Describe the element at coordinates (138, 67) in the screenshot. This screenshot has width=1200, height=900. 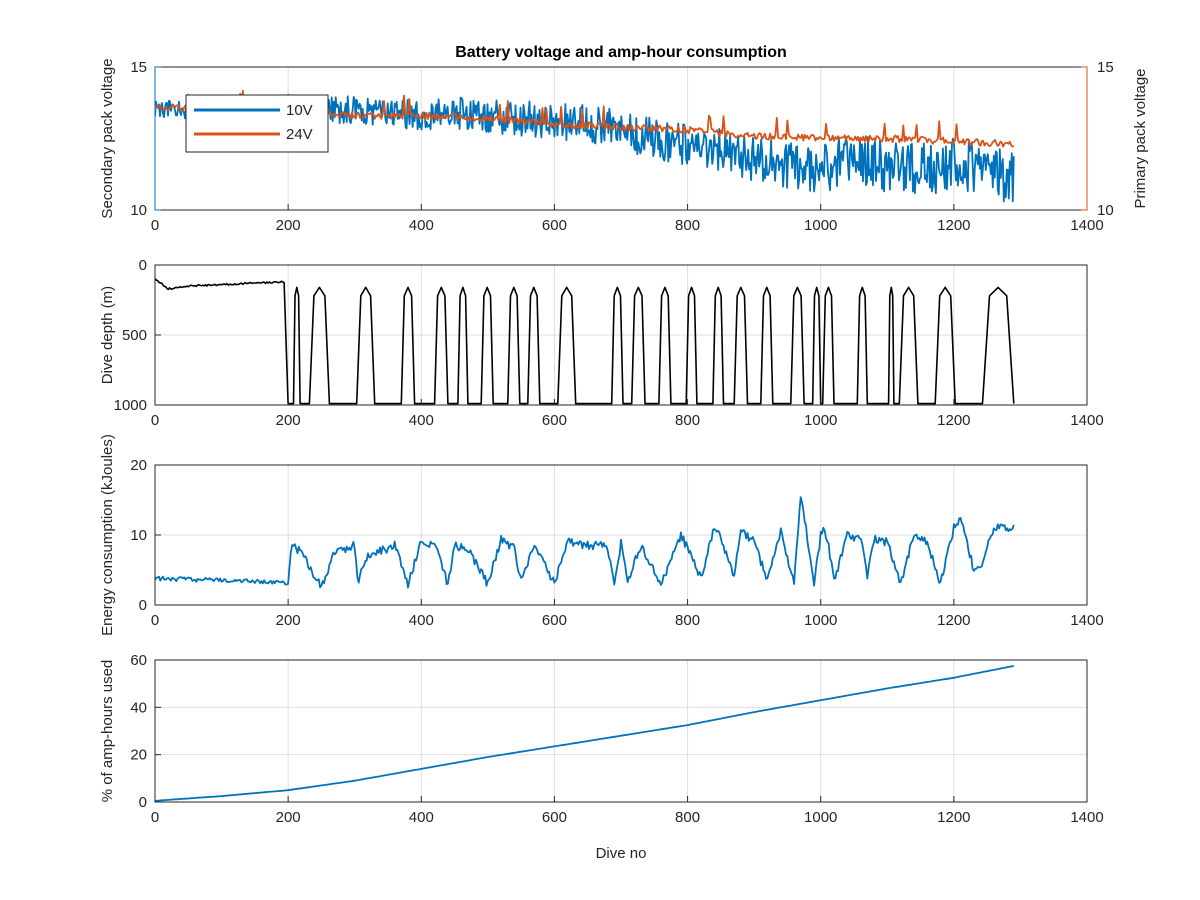
I see `y-tick-label: 15` at that location.